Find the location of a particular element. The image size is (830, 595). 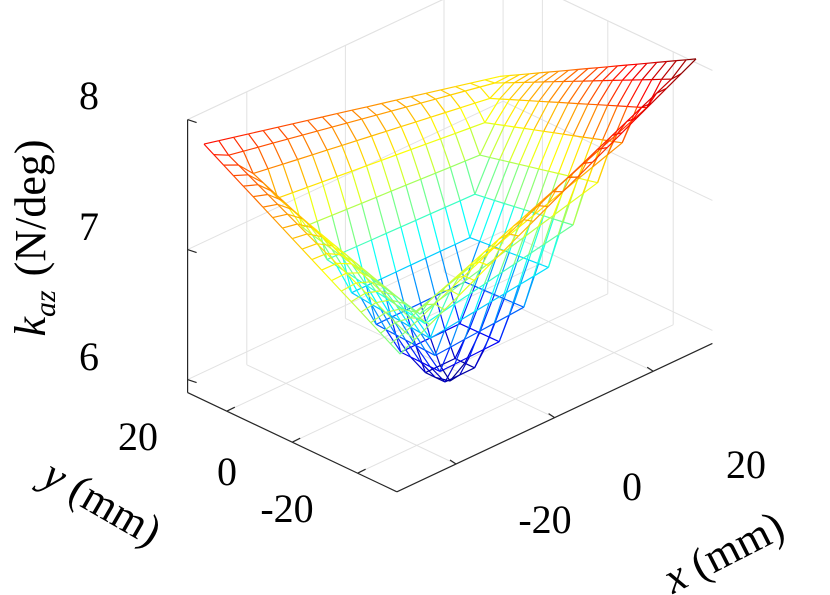

z-tick is located at coordinates (192, 251).